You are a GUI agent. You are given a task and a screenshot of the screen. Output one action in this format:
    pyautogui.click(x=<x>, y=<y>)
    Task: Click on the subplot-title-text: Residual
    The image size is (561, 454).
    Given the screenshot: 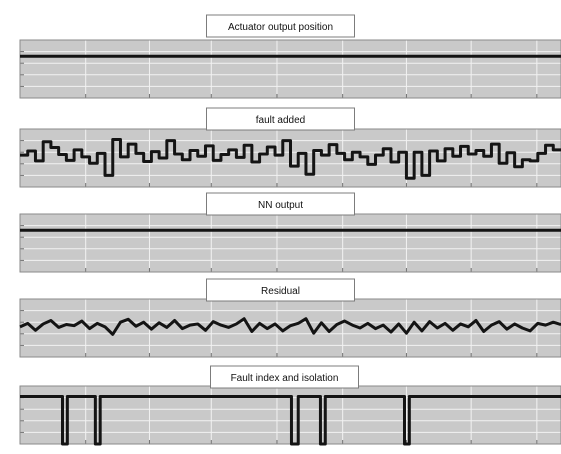 What is the action you would take?
    pyautogui.click(x=280, y=291)
    